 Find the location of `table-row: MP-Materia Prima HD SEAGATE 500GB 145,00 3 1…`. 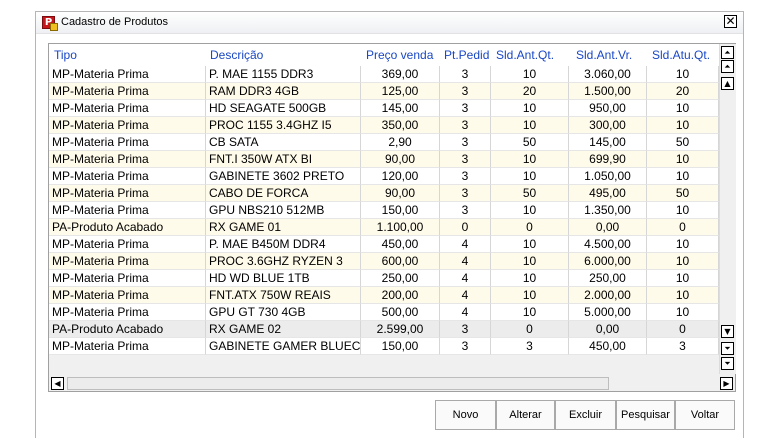

table-row: MP-Materia Prima HD SEAGATE 500GB 145,00 3 1… is located at coordinates (384, 108).